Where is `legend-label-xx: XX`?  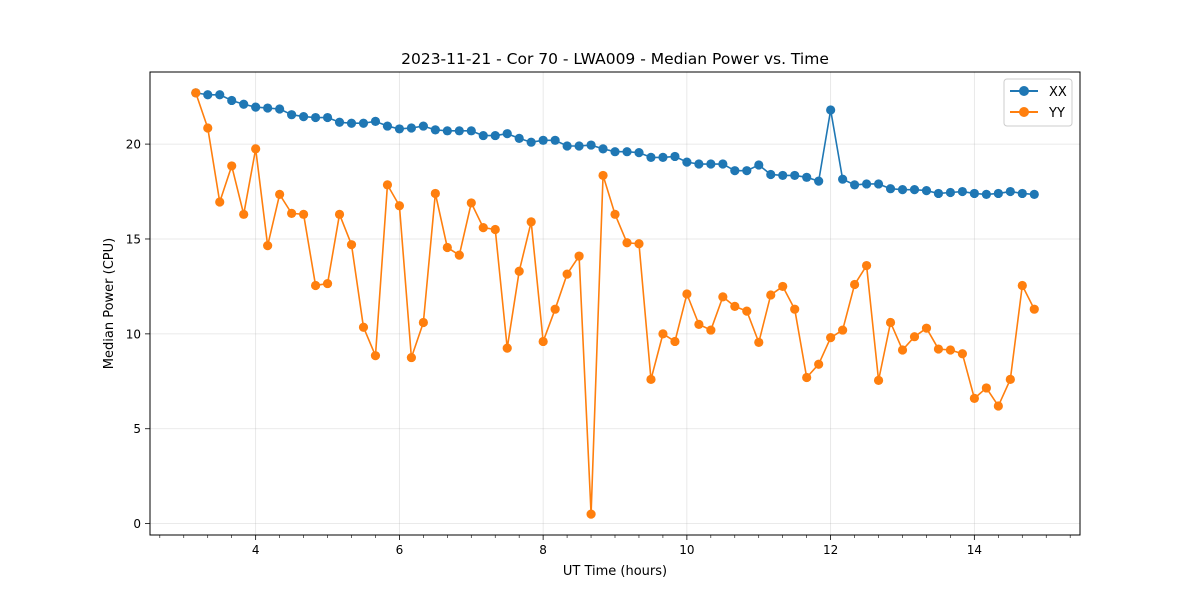
legend-label-xx: XX is located at coordinates (1058, 92).